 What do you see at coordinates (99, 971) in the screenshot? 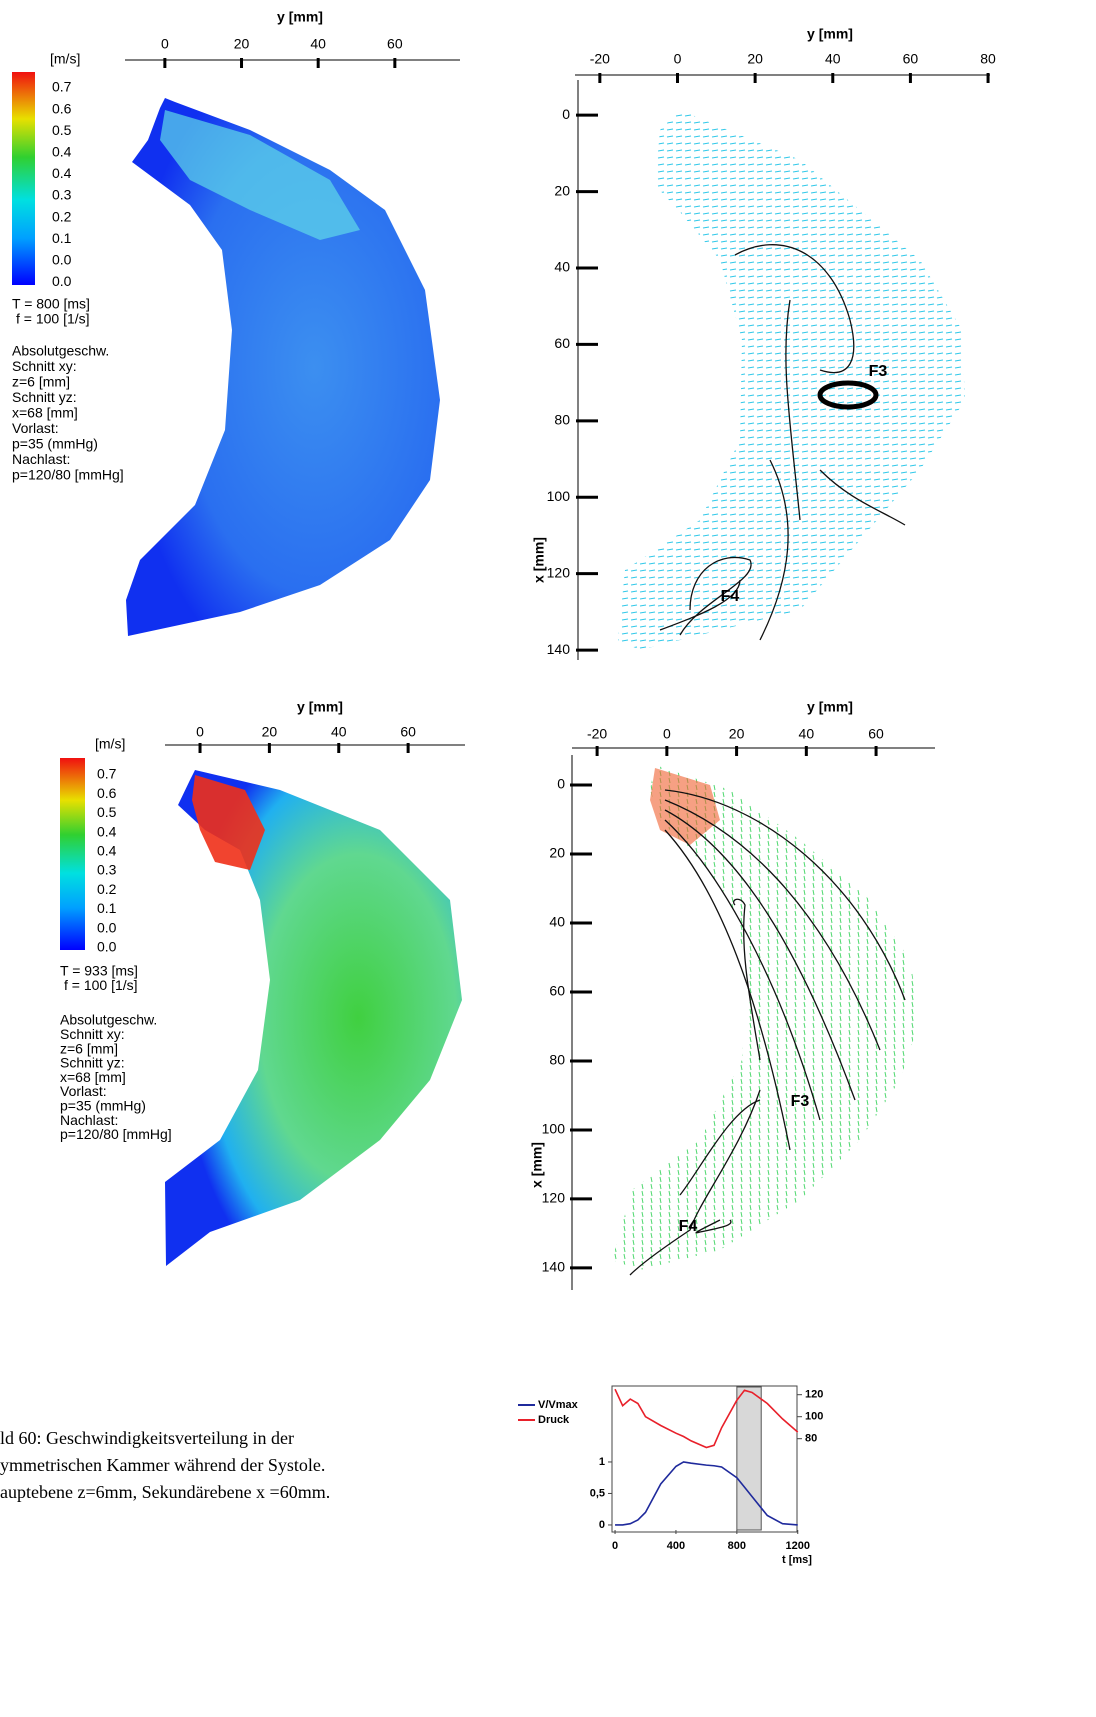
I see `parameter: T = 933 [ms]` at bounding box center [99, 971].